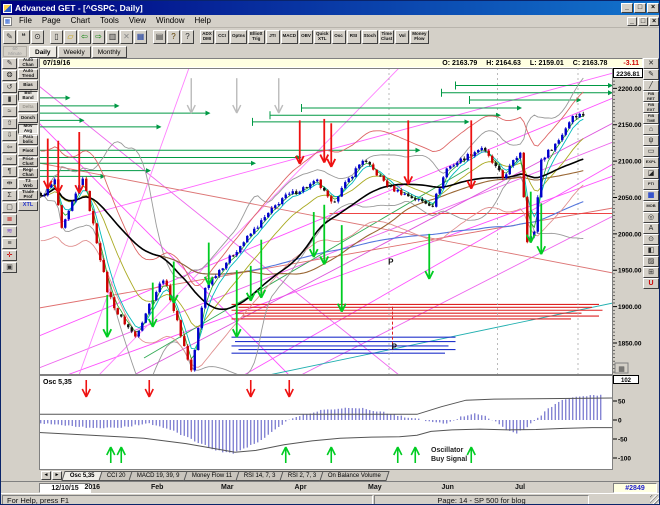 The height and width of the screenshot is (505, 660). Describe the element at coordinates (238, 36) in the screenshot. I see `study-button-optns: Optns` at that location.